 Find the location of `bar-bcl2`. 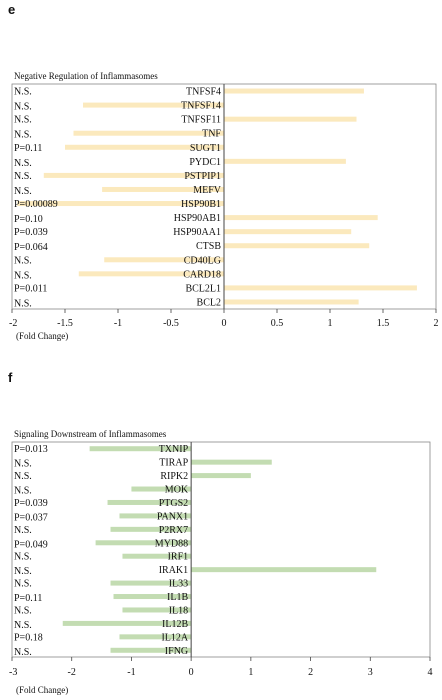

bar-bcl2 is located at coordinates (291, 302).